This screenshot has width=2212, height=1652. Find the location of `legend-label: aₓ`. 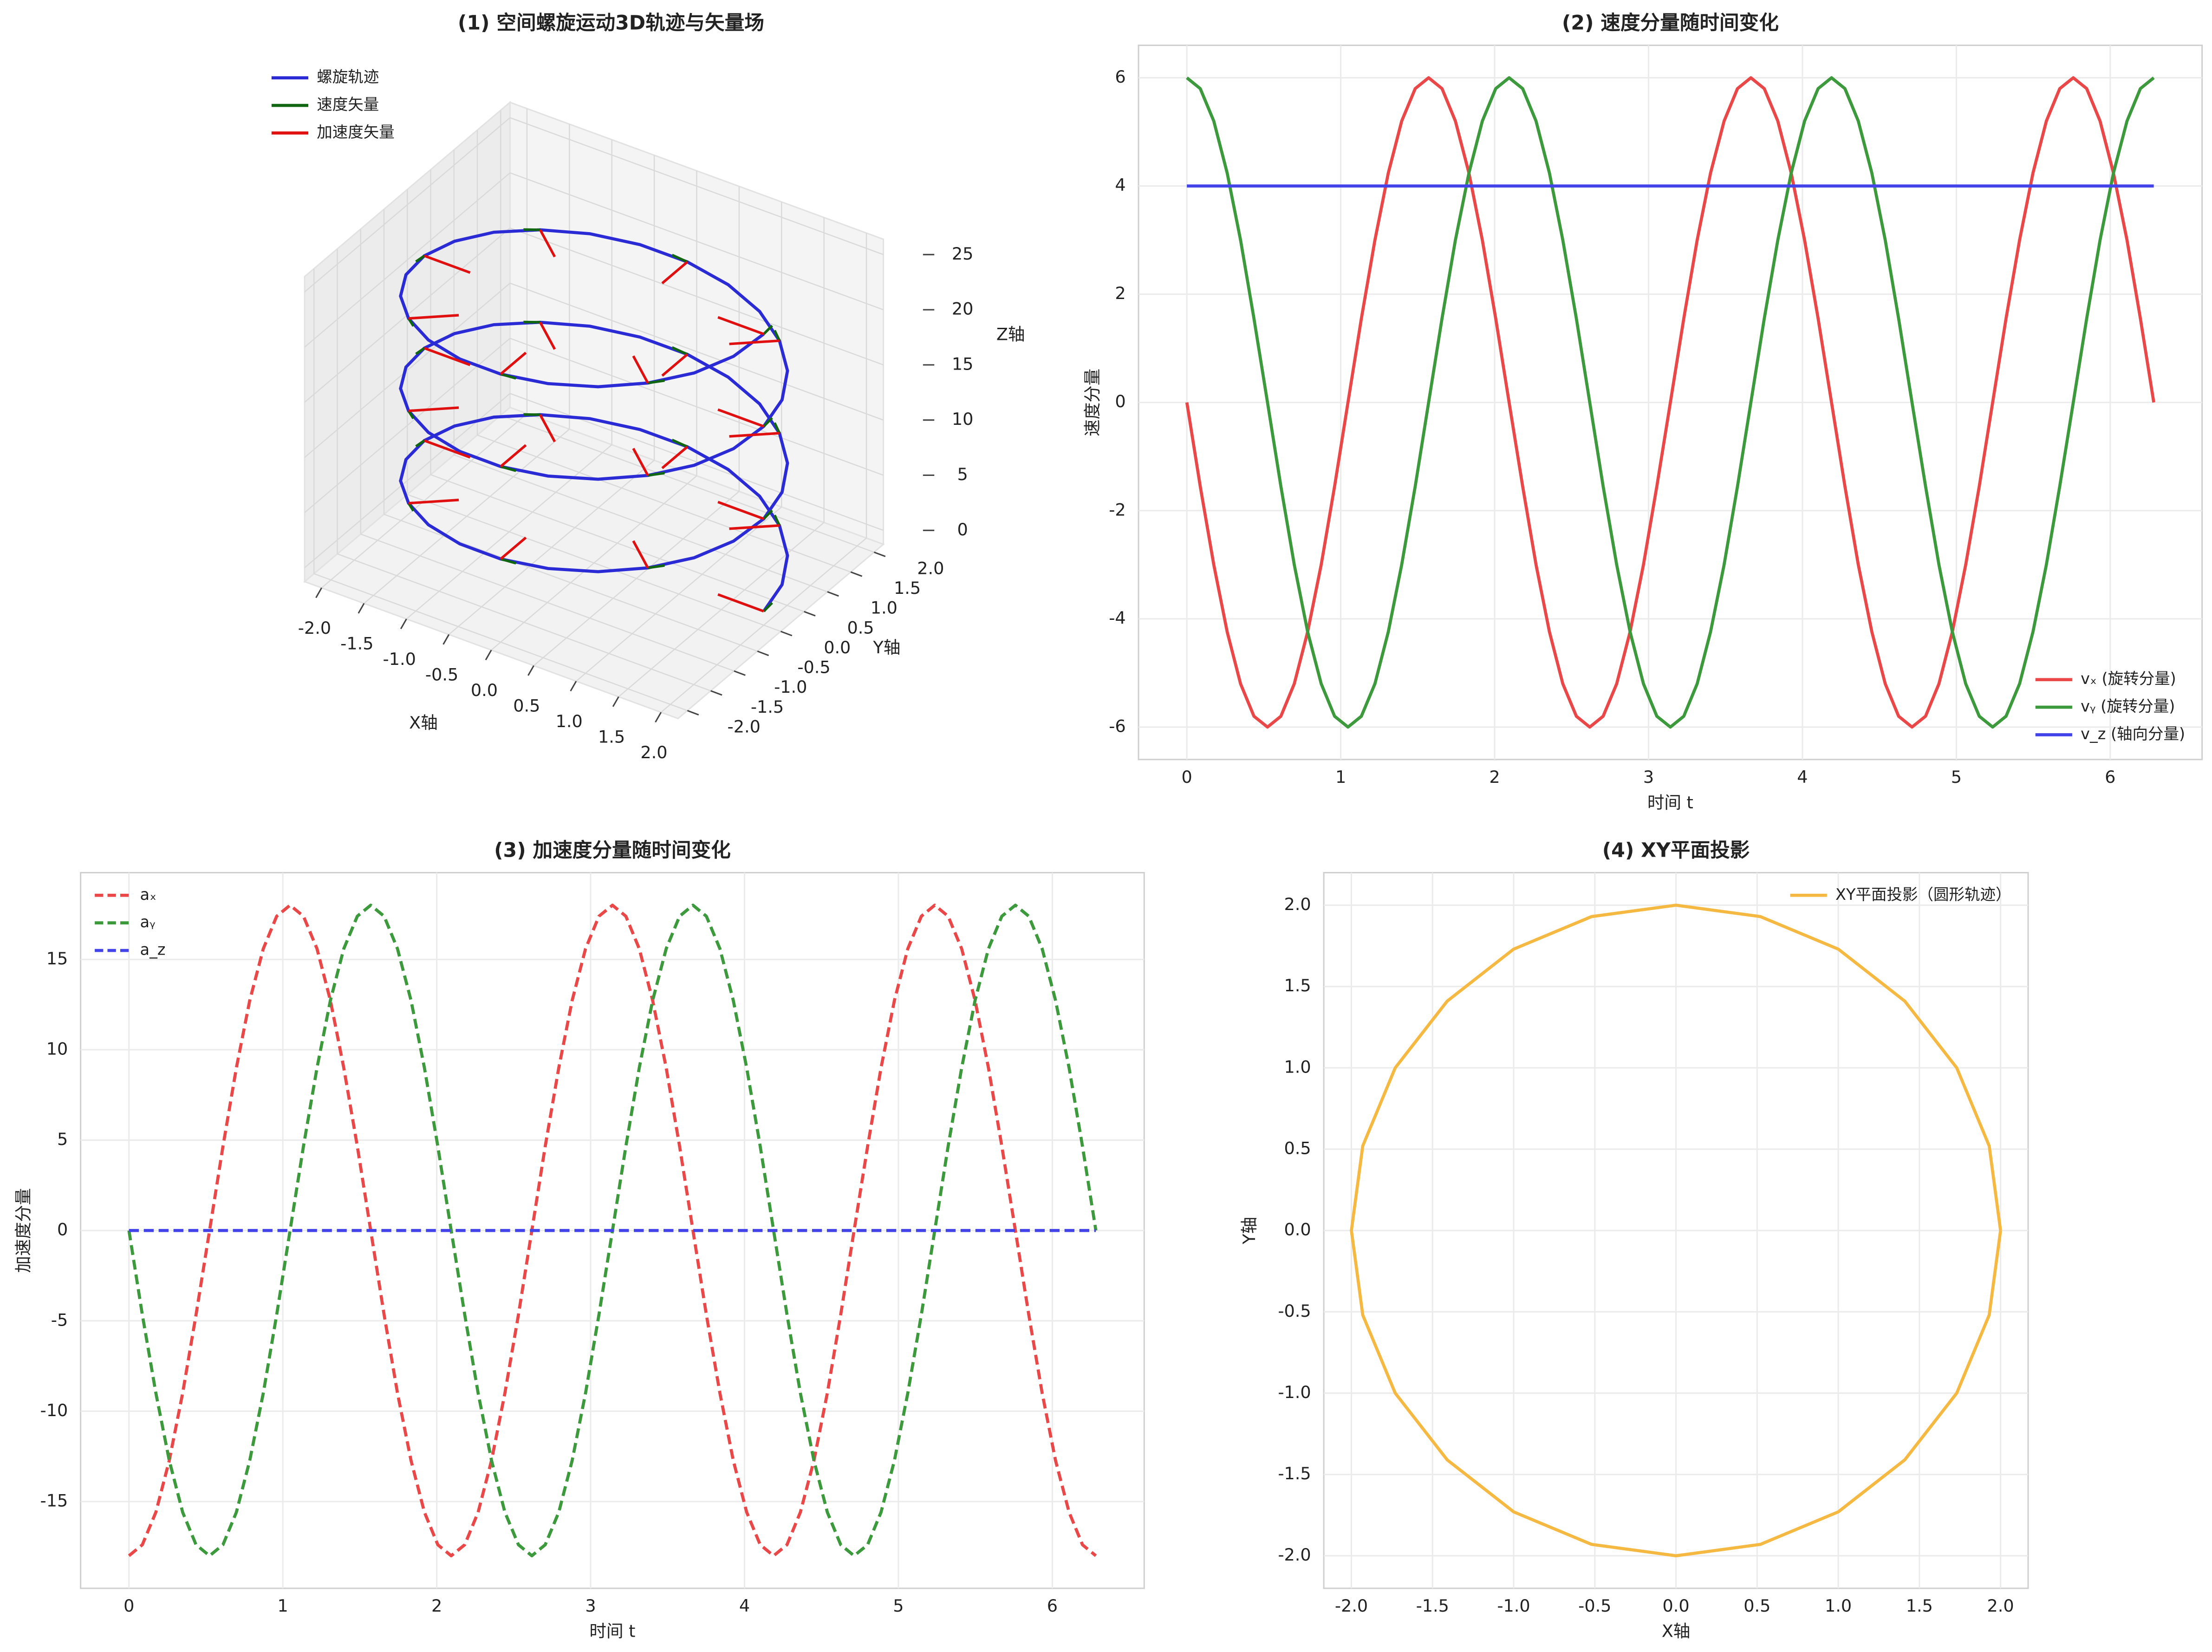

legend-label: aₓ is located at coordinates (148, 895).